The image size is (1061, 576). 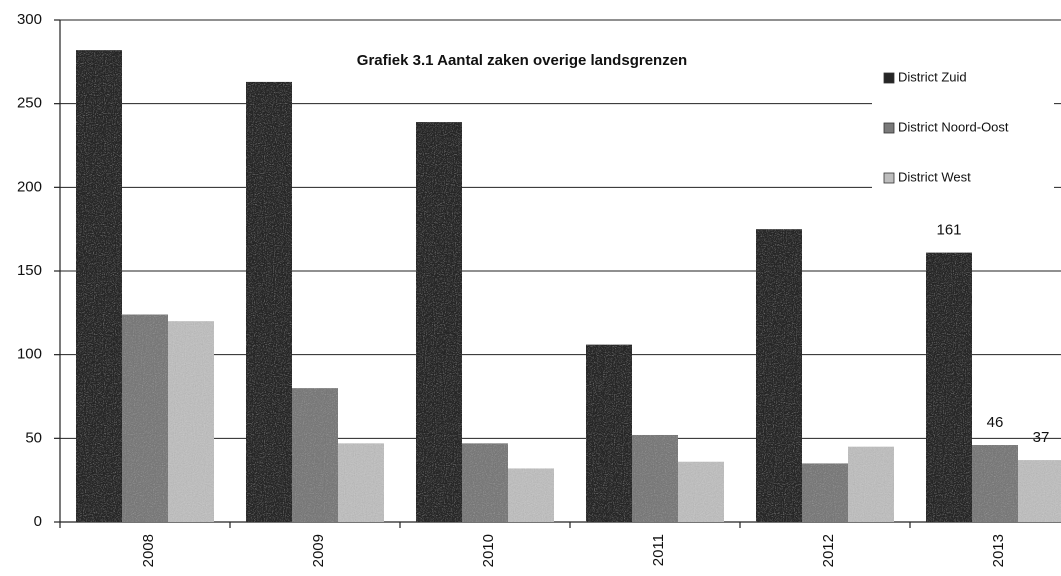 I want to click on x-tick-label: 2012, so click(x=828, y=550).